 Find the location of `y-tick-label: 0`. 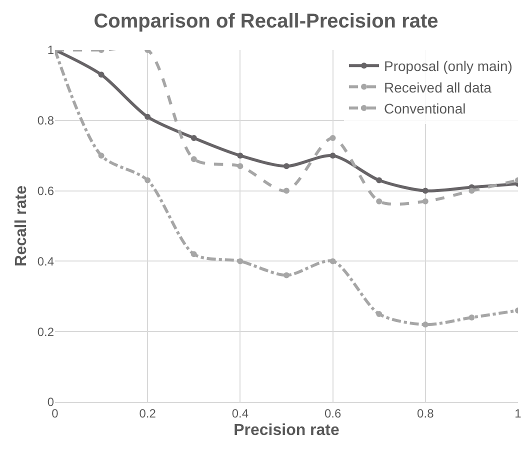

y-tick-label: 0 is located at coordinates (50, 402).